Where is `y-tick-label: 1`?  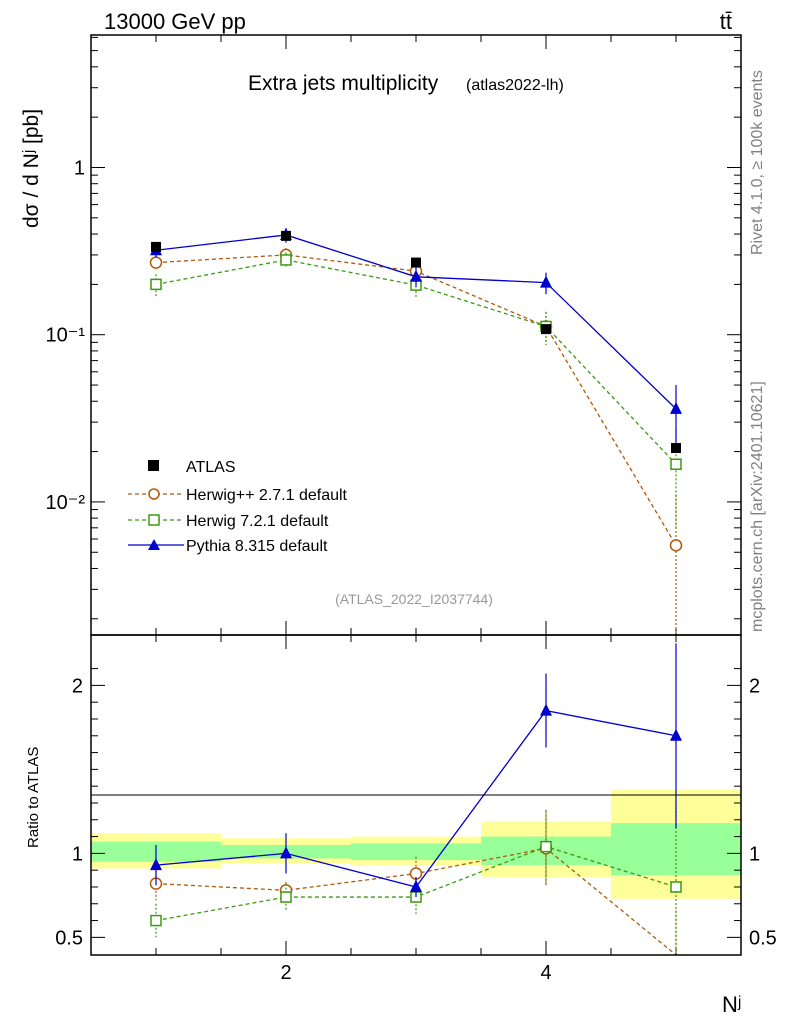
y-tick-label: 1 is located at coordinates (79, 168).